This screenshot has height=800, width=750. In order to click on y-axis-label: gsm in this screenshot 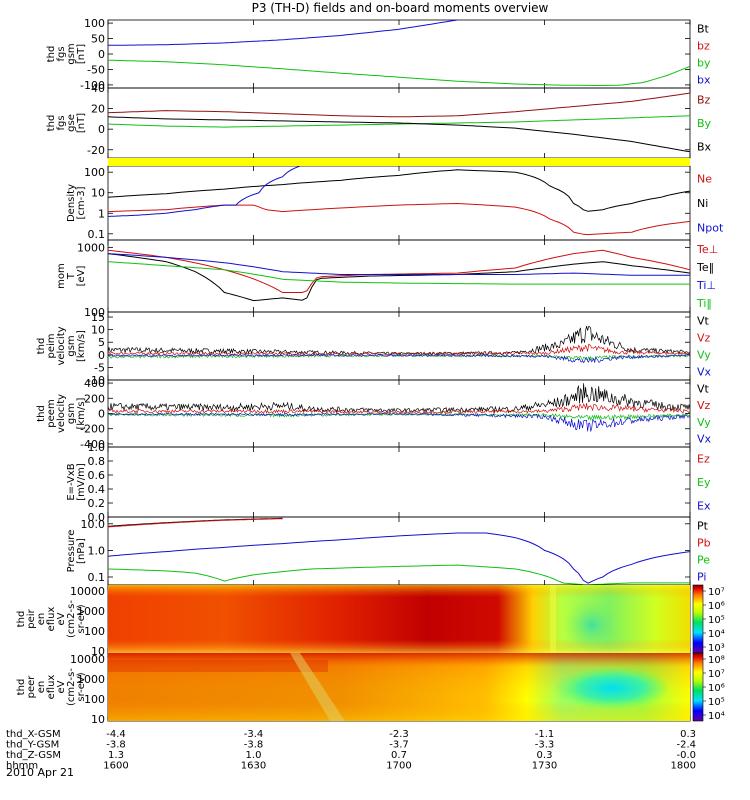, I will do `click(71, 345)`.